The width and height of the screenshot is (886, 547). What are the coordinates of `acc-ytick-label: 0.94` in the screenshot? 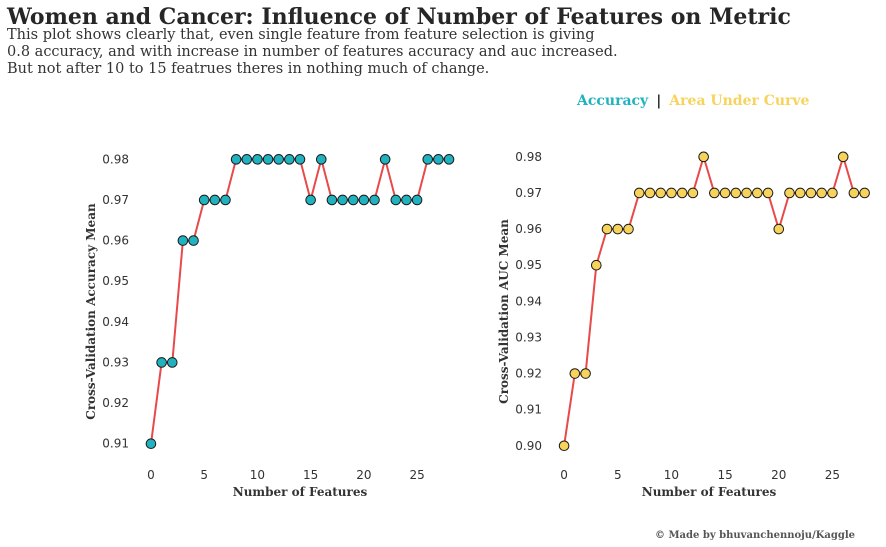 It's located at (115, 322).